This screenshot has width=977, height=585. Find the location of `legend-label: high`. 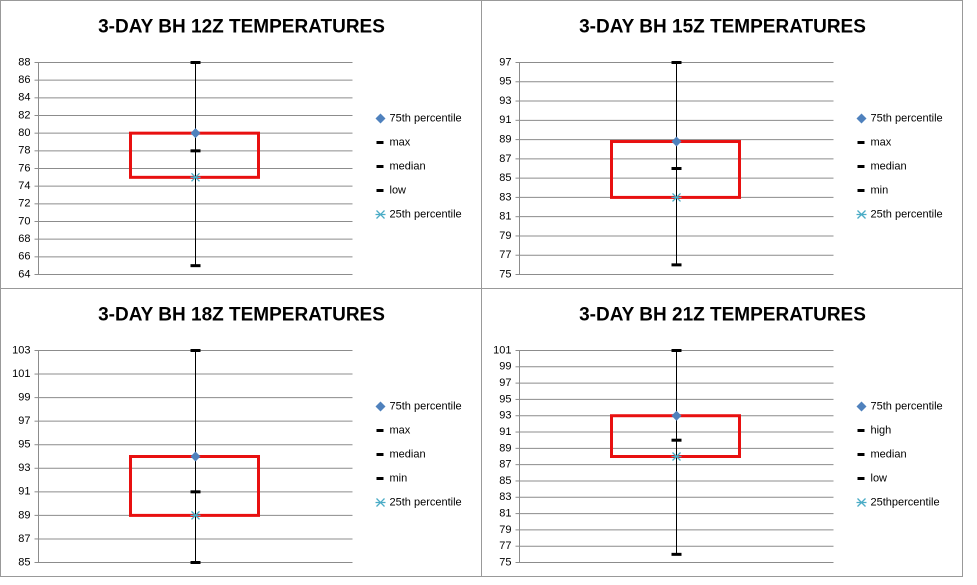

legend-label: high is located at coordinates (881, 430).